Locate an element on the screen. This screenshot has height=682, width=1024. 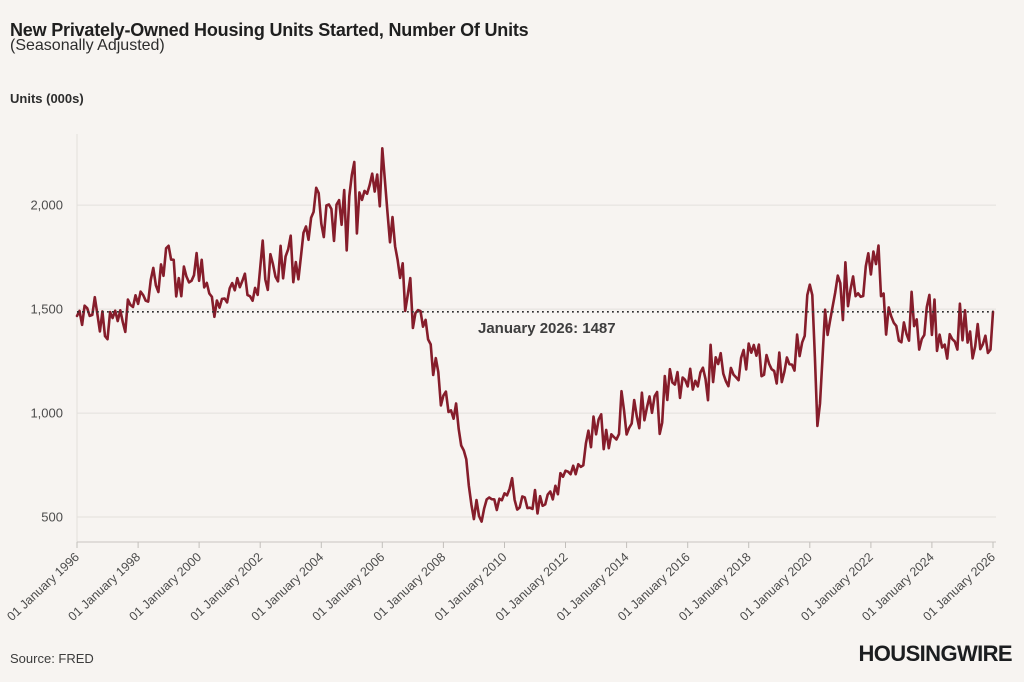
y-tick-label: 1,000 is located at coordinates (46, 413).